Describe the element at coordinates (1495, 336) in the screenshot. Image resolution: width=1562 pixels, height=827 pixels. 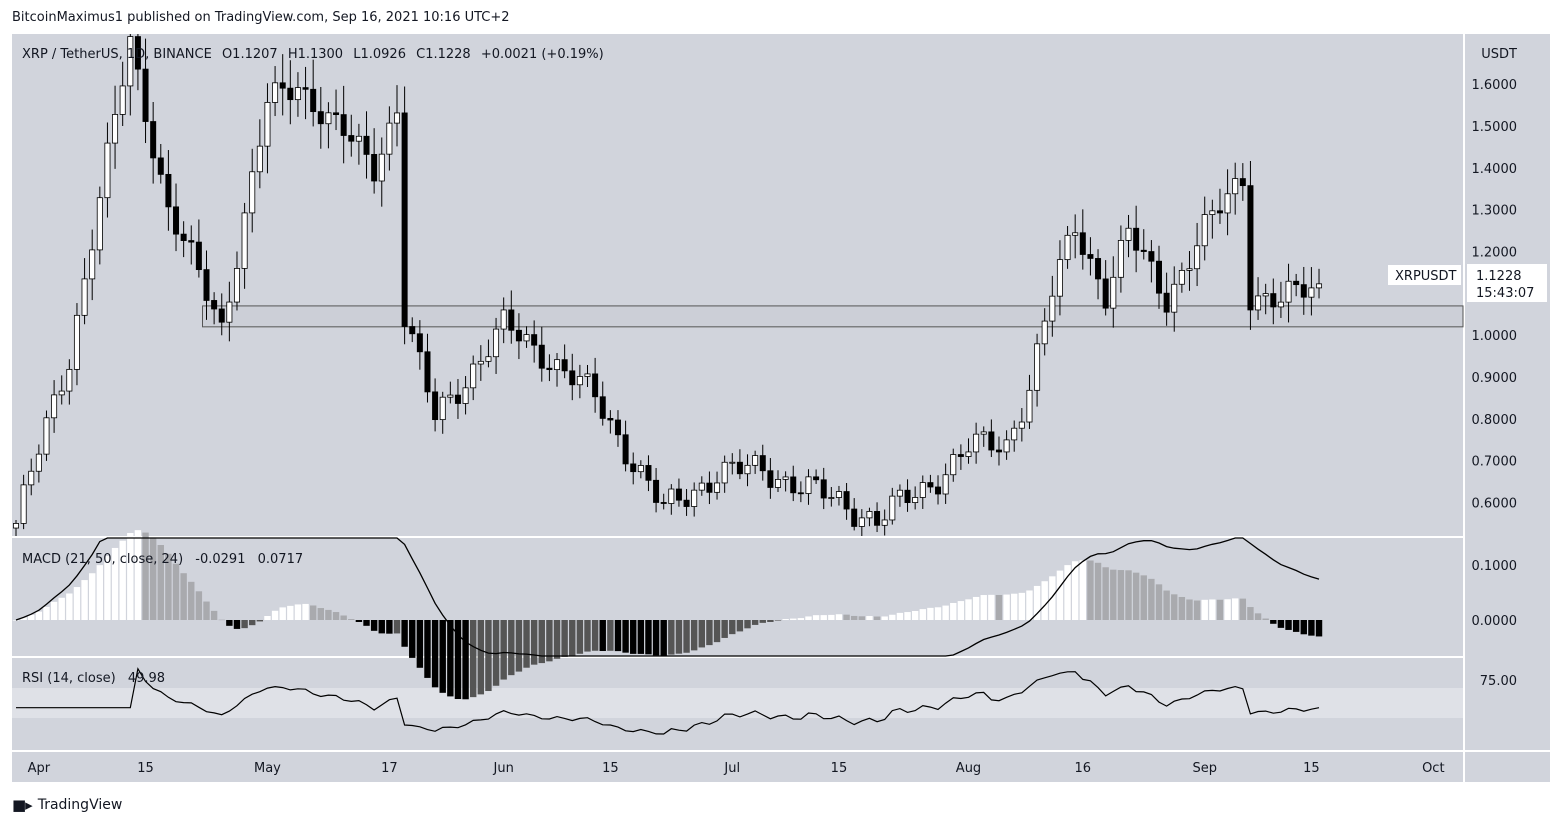
I see `price-tick-label: 1.0000` at that location.